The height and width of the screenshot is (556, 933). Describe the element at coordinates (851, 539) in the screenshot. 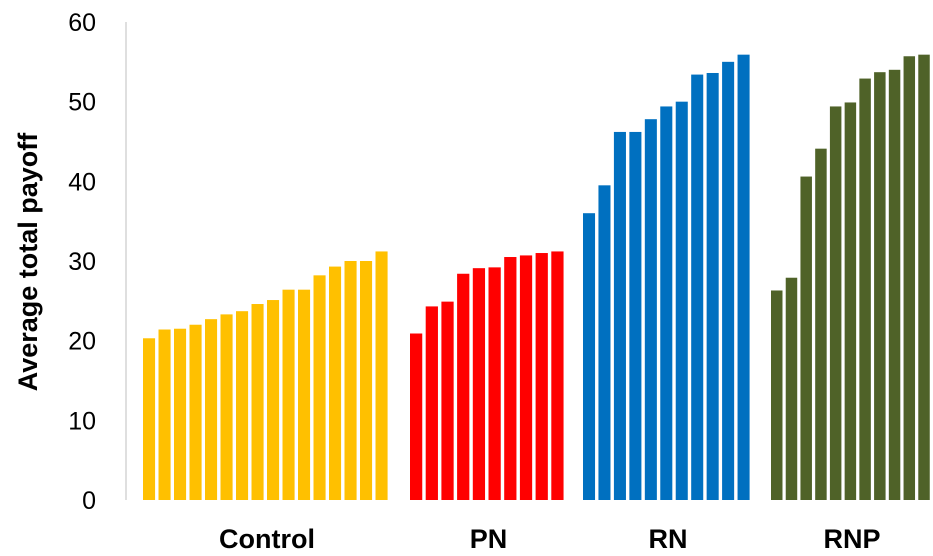

I see `group-label-rnp: RNP` at that location.